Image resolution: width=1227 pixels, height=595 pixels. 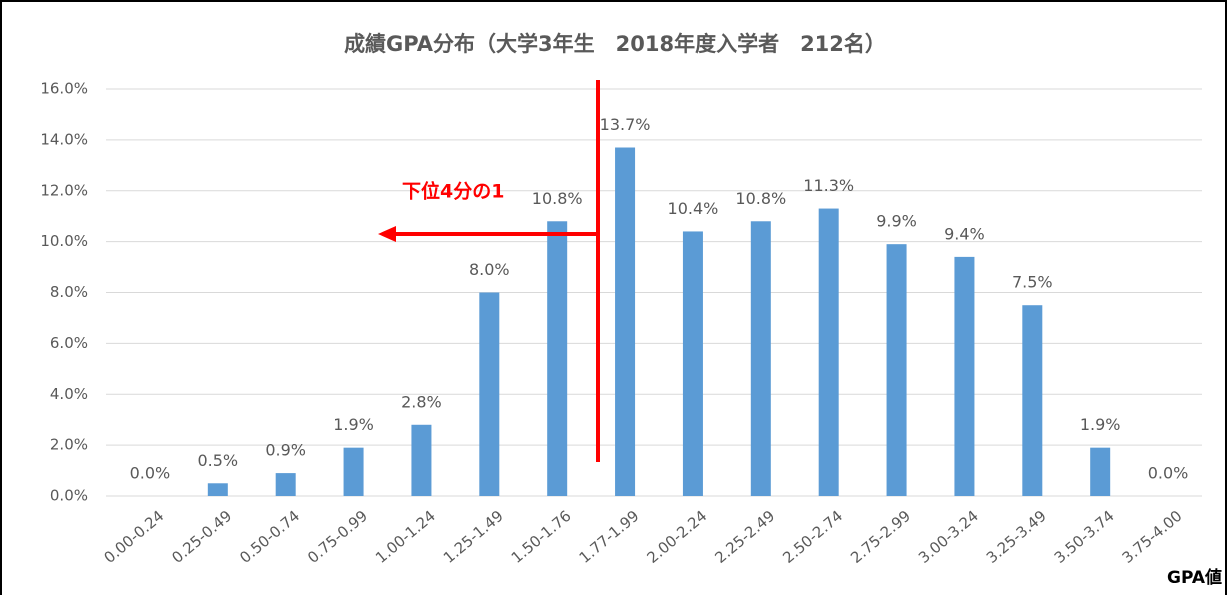 I want to click on y-tick-label: 8.0%, so click(x=69, y=292).